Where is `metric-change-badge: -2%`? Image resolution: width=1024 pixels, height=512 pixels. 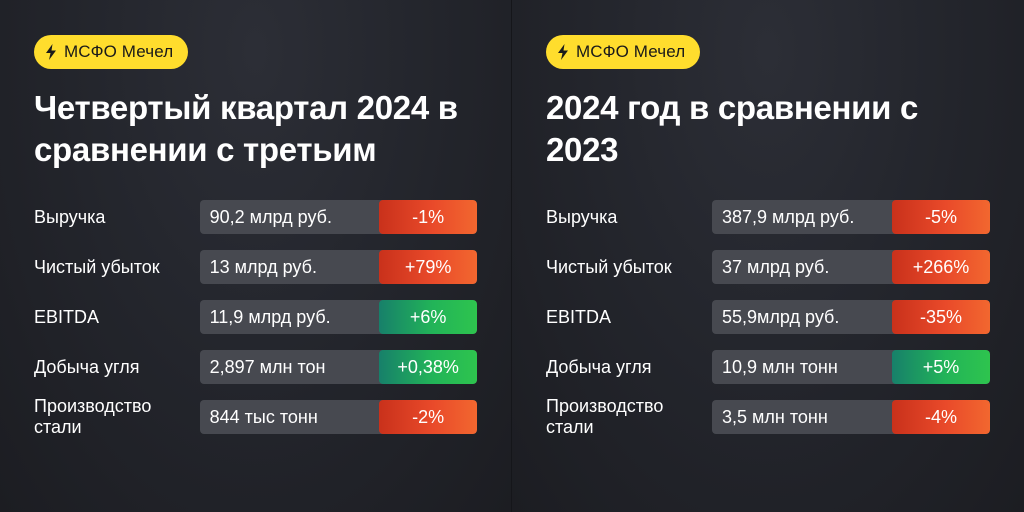
metric-change-badge: -2% is located at coordinates (428, 417).